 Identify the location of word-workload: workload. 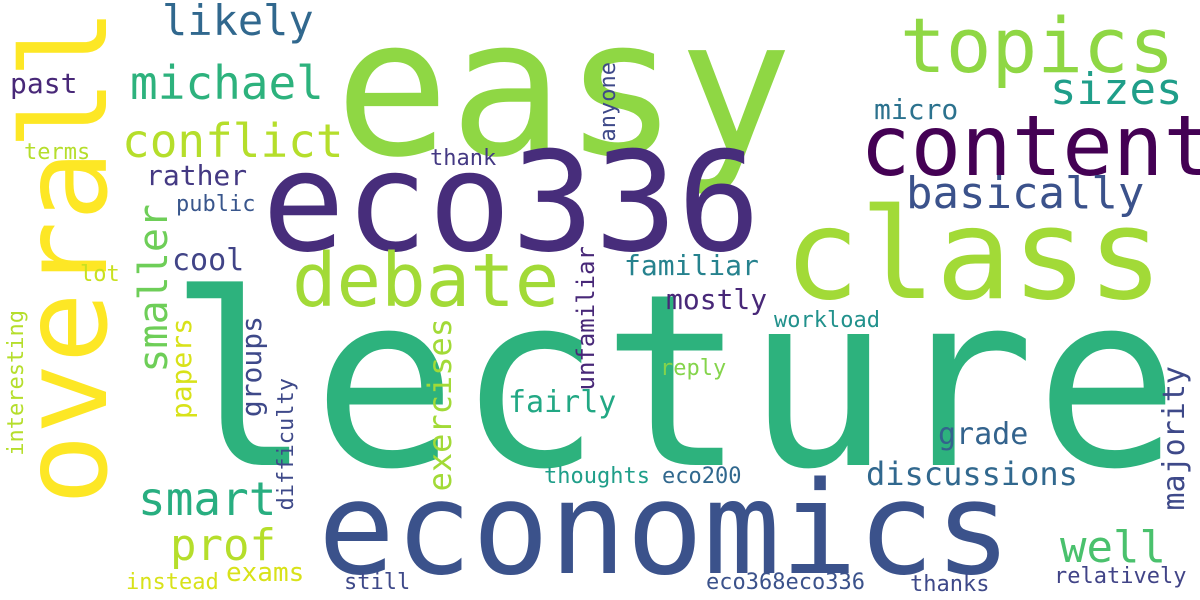
(827, 320).